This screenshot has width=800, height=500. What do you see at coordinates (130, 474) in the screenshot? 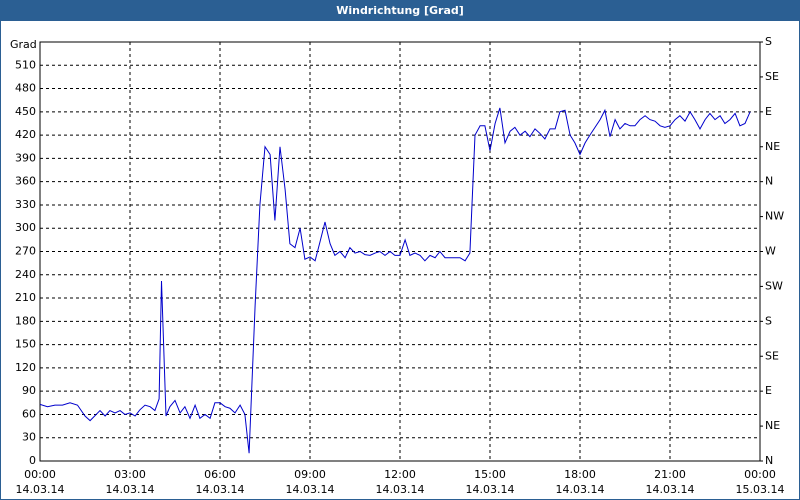
I see `x-tick-label: 03:00` at bounding box center [130, 474].